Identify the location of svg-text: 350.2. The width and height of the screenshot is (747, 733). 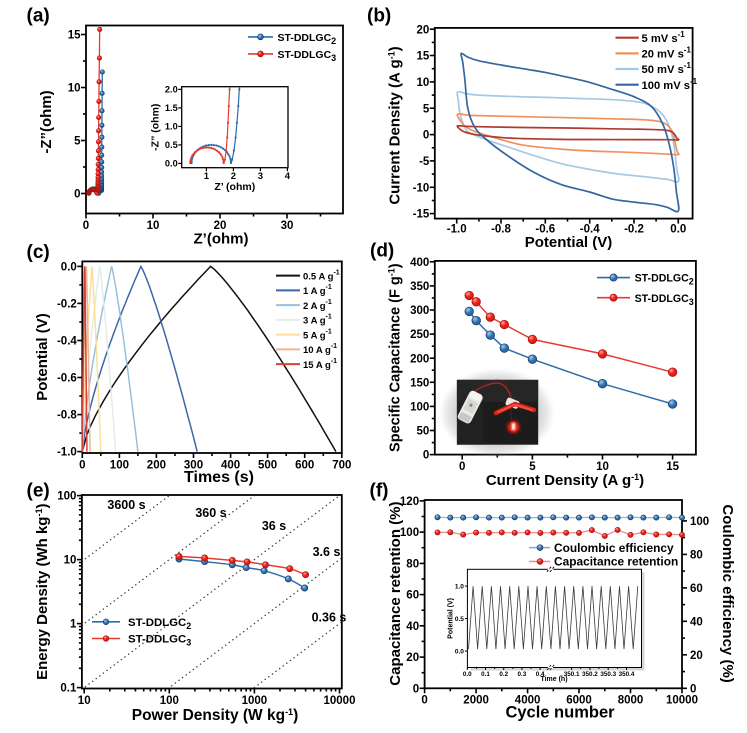
(590, 674).